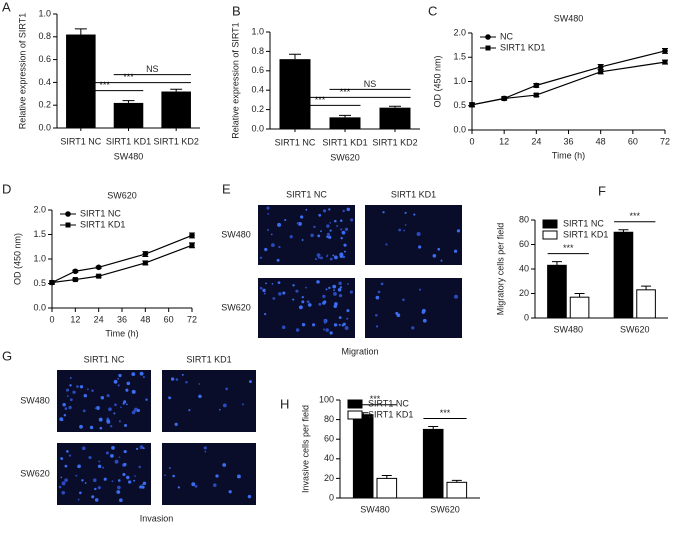 The width and height of the screenshot is (683, 533). I want to click on y-tick-label: 20, so click(524, 293).